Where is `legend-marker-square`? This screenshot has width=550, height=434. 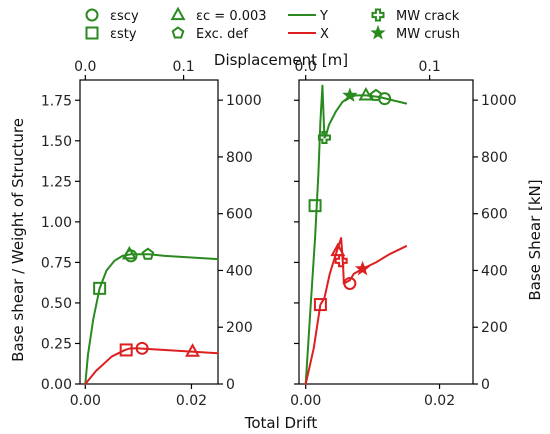 legend-marker-square is located at coordinates (92, 33).